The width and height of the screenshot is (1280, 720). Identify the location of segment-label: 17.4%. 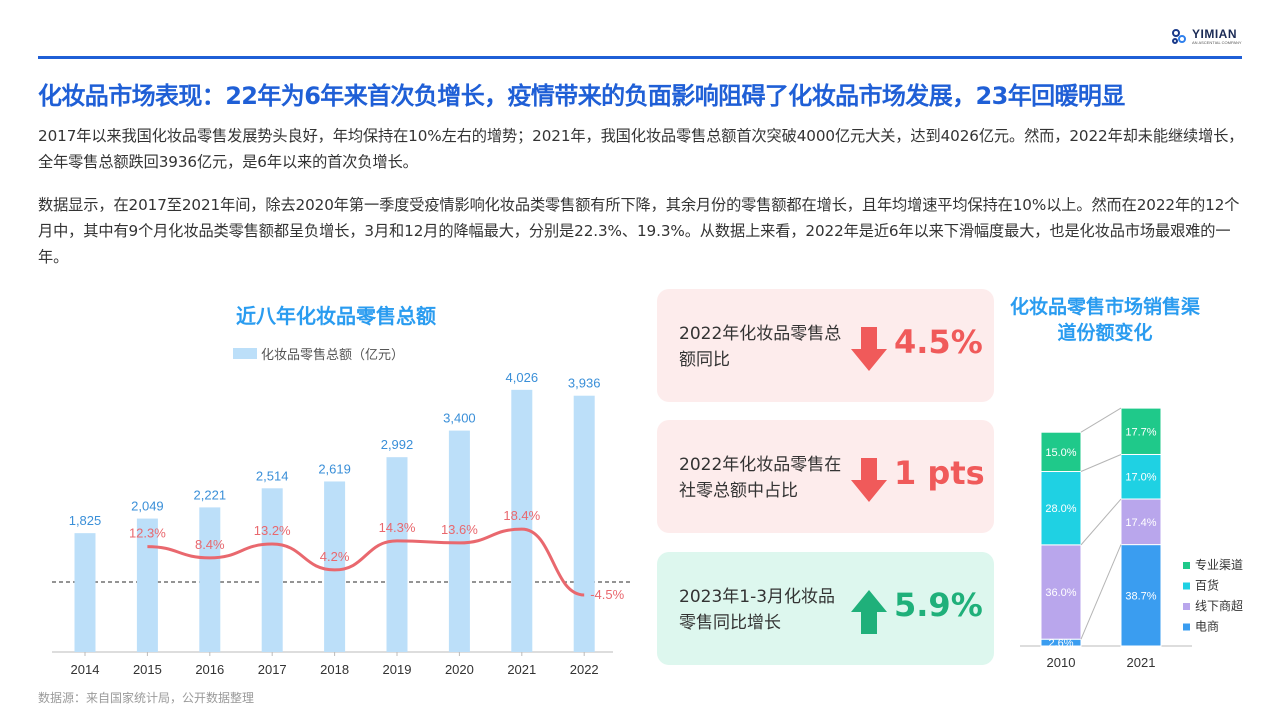
(1140, 523).